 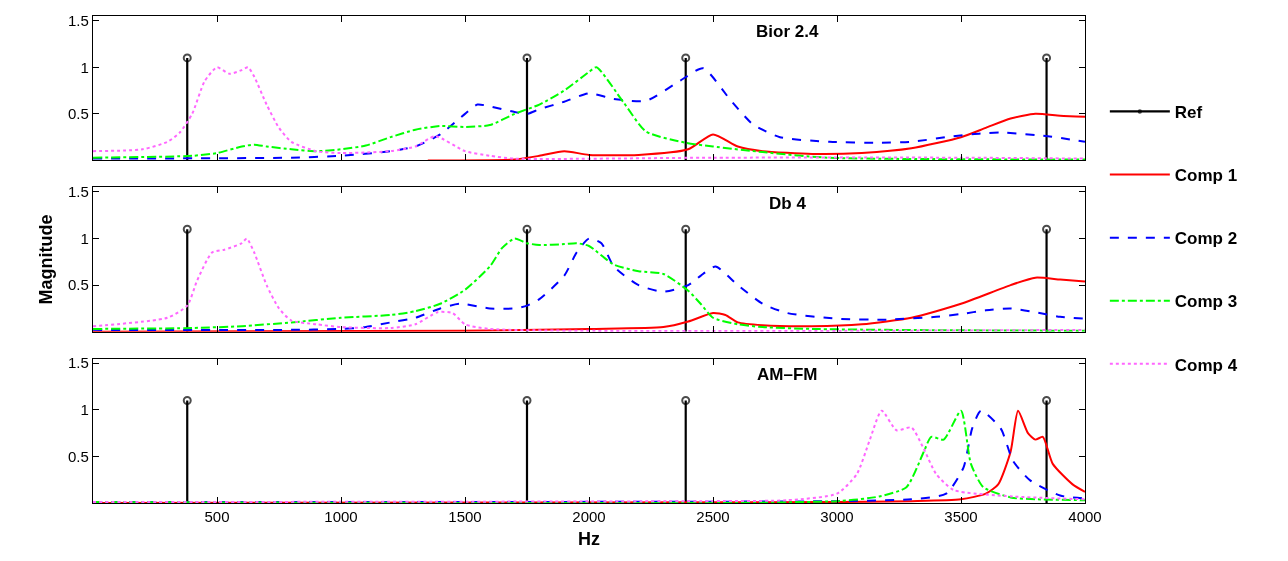 What do you see at coordinates (788, 203) in the screenshot?
I see `chart-title: Db 4` at bounding box center [788, 203].